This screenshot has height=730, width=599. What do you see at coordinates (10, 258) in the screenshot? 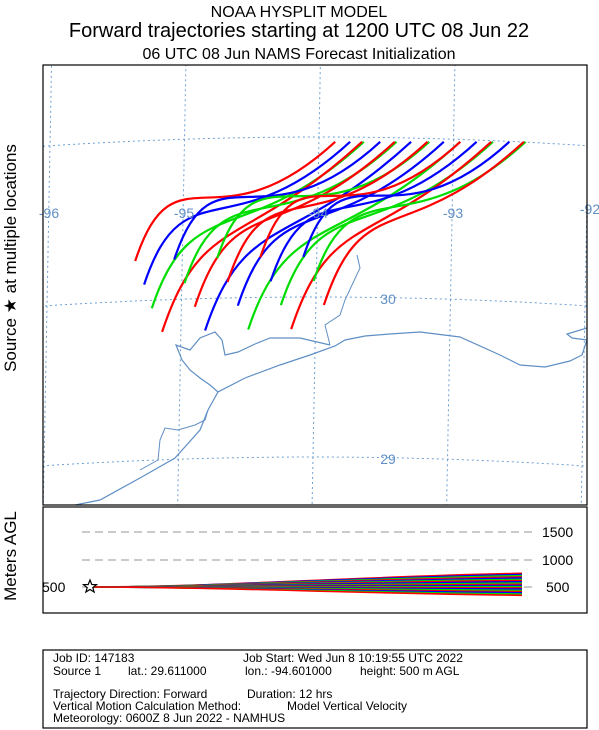
I see `source-side-label: Source ★ at multiple locations` at bounding box center [10, 258].